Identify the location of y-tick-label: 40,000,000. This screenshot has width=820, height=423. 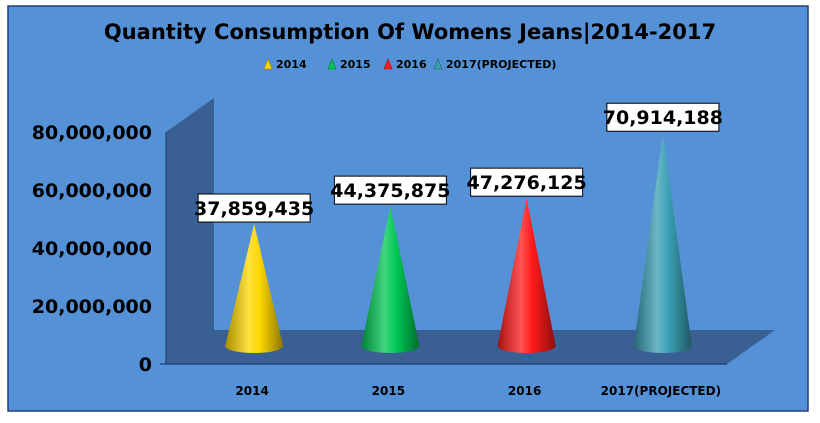
(92, 249).